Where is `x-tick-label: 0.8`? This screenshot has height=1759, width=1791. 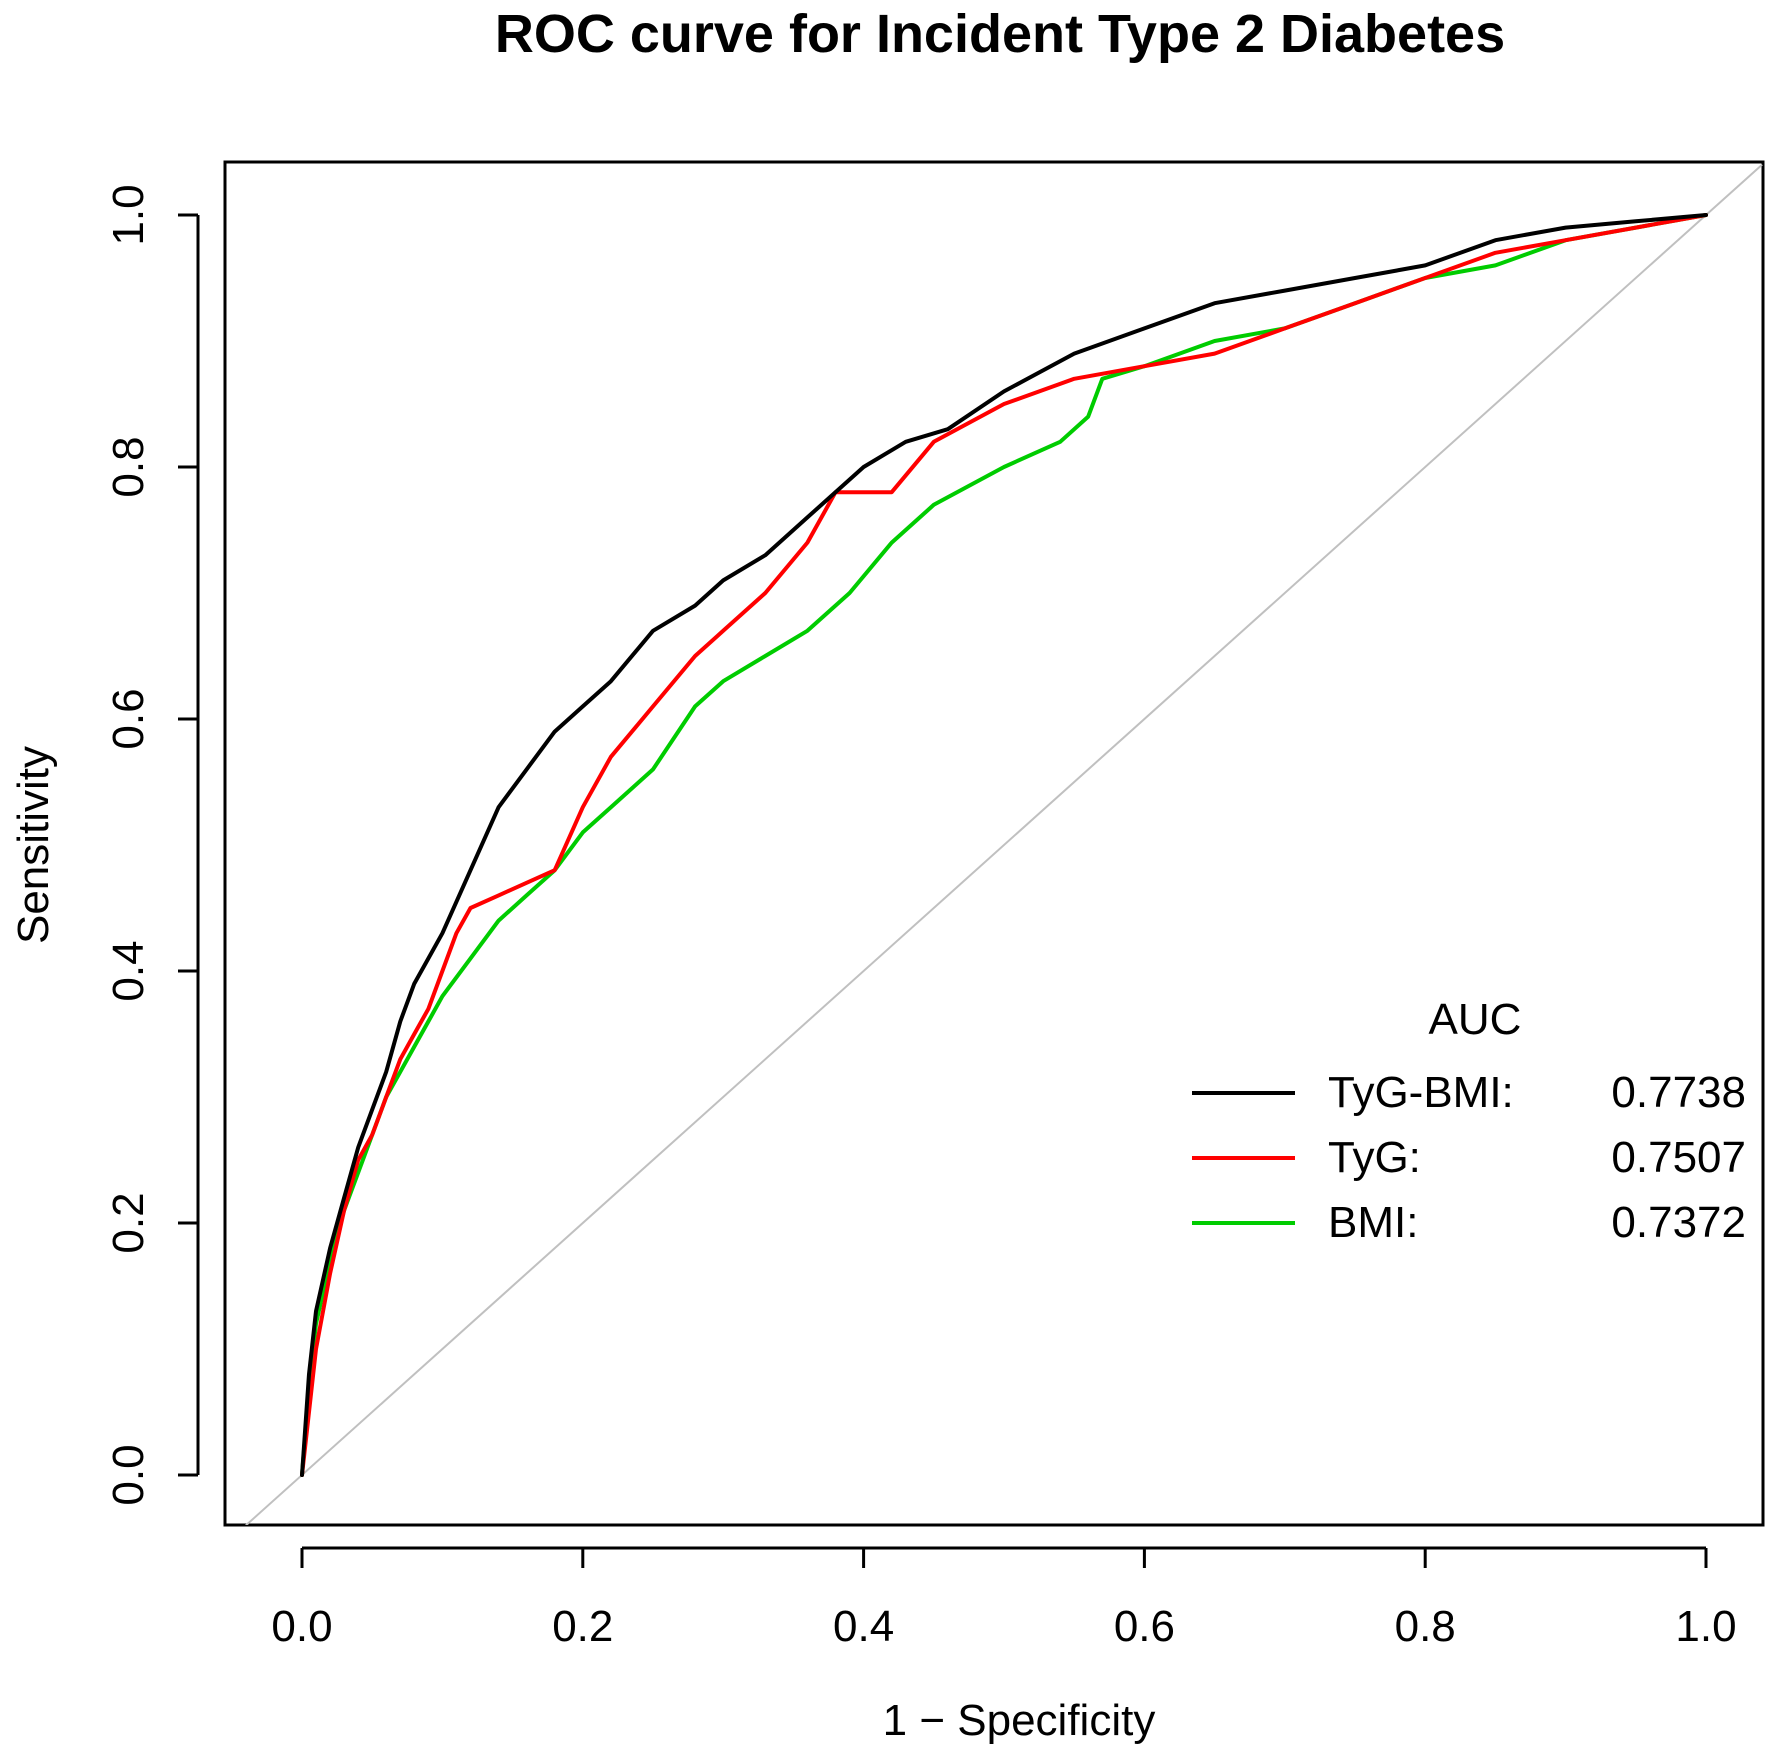
x-tick-label: 0.8 is located at coordinates (1425, 1626).